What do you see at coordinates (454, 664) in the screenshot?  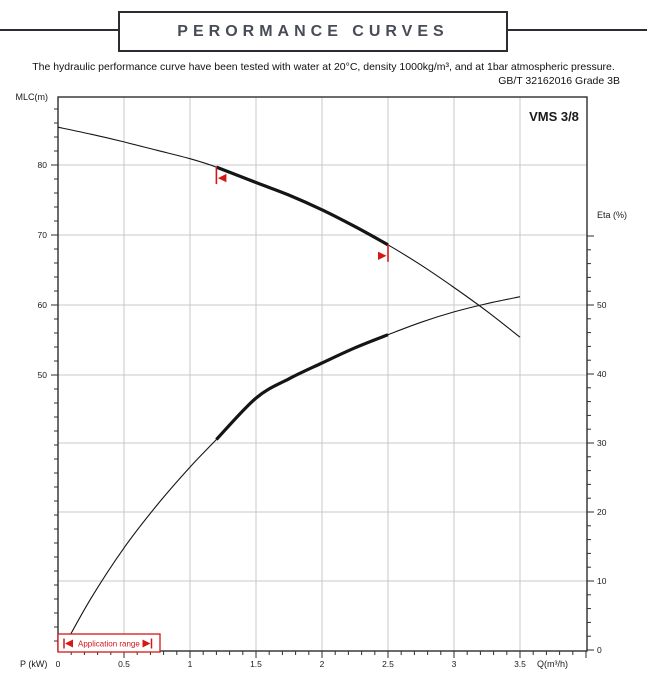 I see `x-tick-label: 3` at bounding box center [454, 664].